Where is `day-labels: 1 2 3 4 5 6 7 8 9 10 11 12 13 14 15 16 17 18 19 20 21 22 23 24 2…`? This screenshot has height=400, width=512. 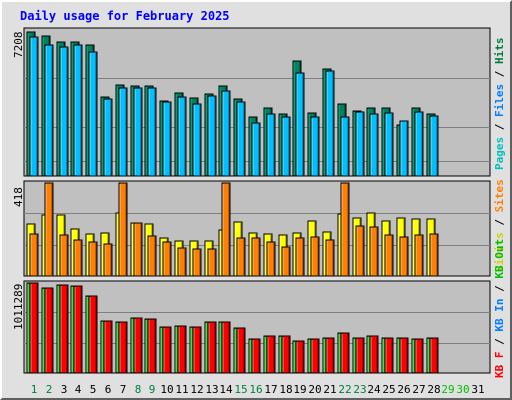
day-labels: 1 2 3 4 5 6 7 8 9 10 11 12 13 14 15 16 17 18 19 20 21 22 23 24 2… is located at coordinates (258, 389).